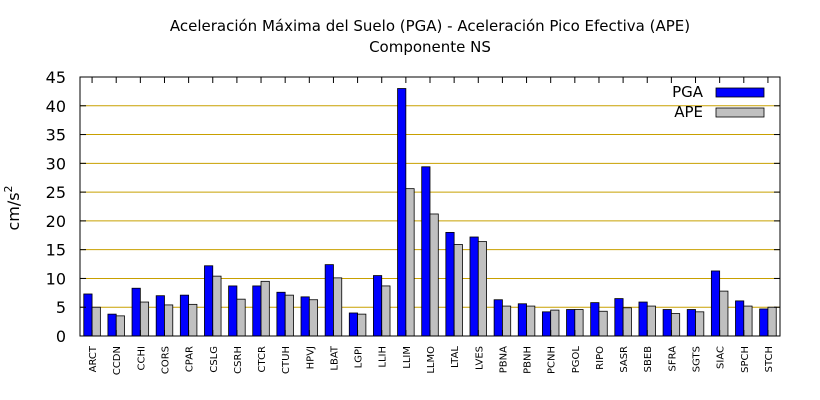  What do you see at coordinates (648, 359) in the screenshot?
I see `x-tick-label-sbeb: SBEB` at bounding box center [648, 359].